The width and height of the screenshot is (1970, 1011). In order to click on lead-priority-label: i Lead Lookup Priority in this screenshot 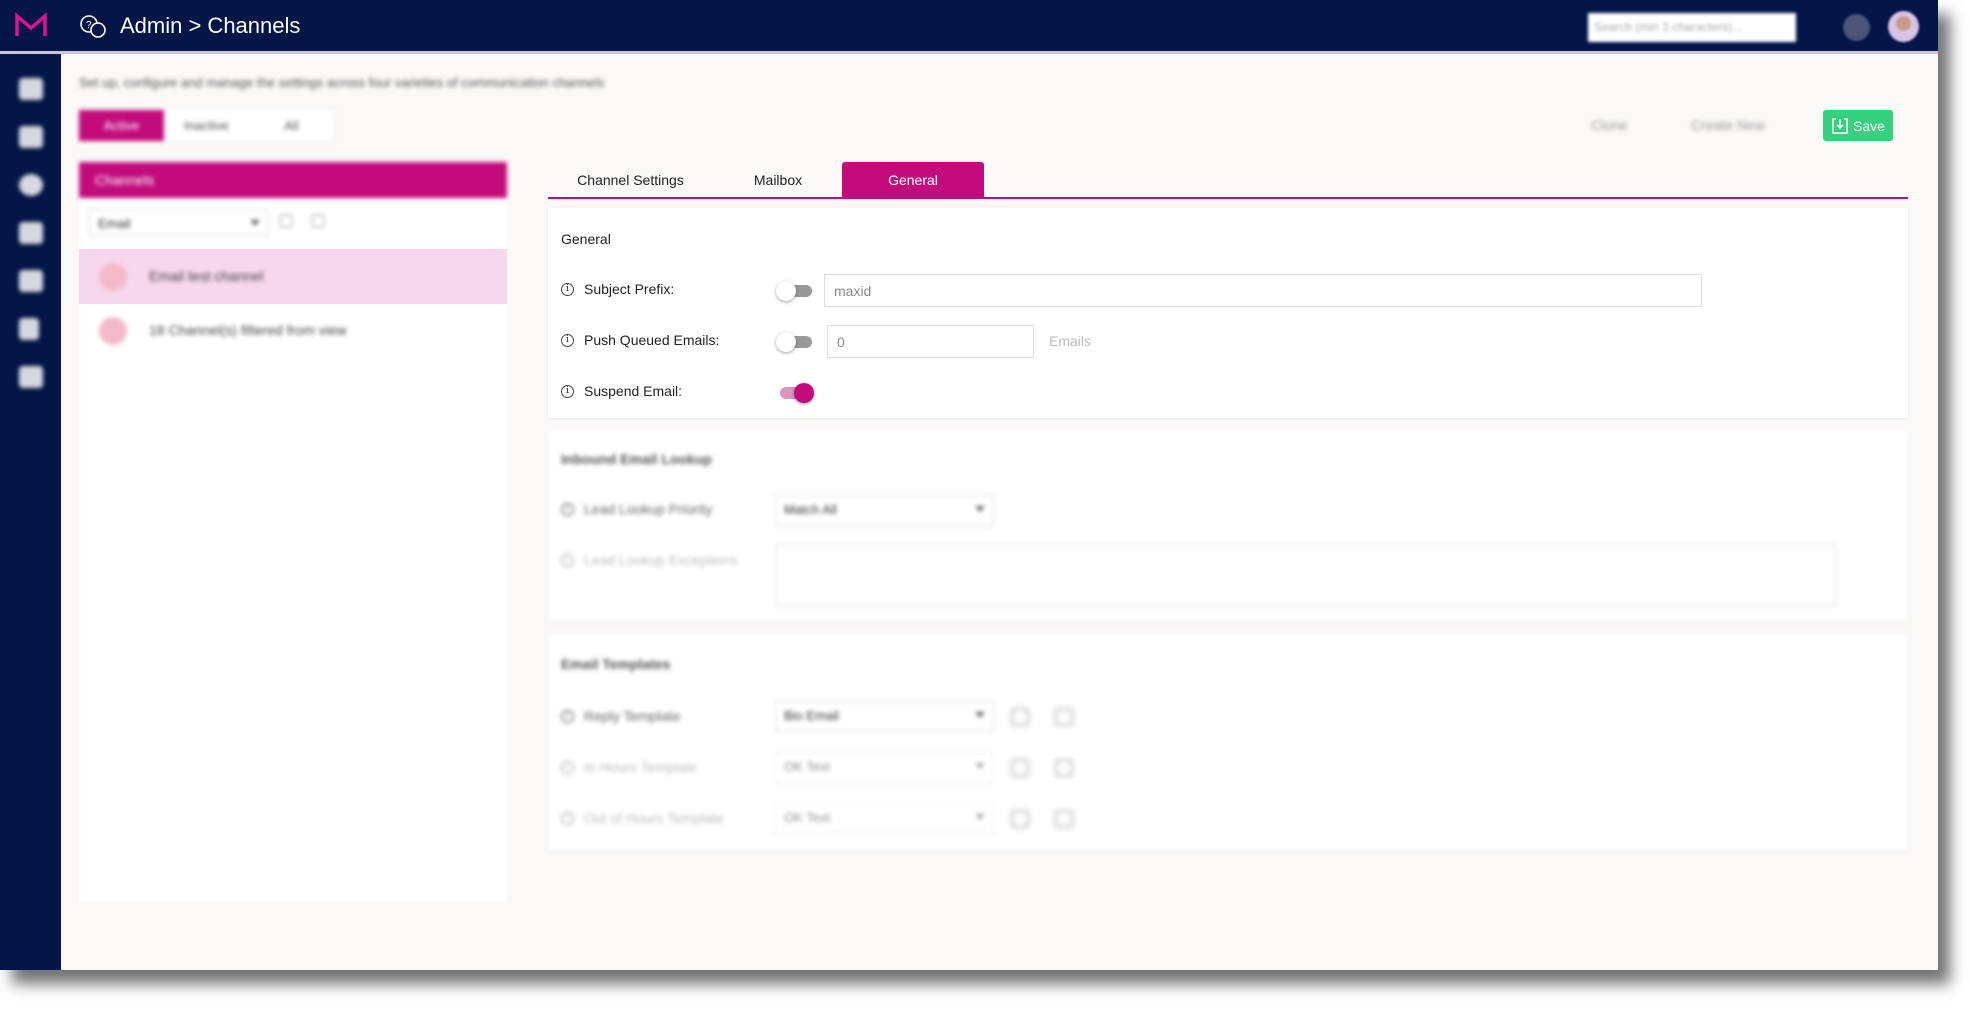, I will do `click(636, 509)`.